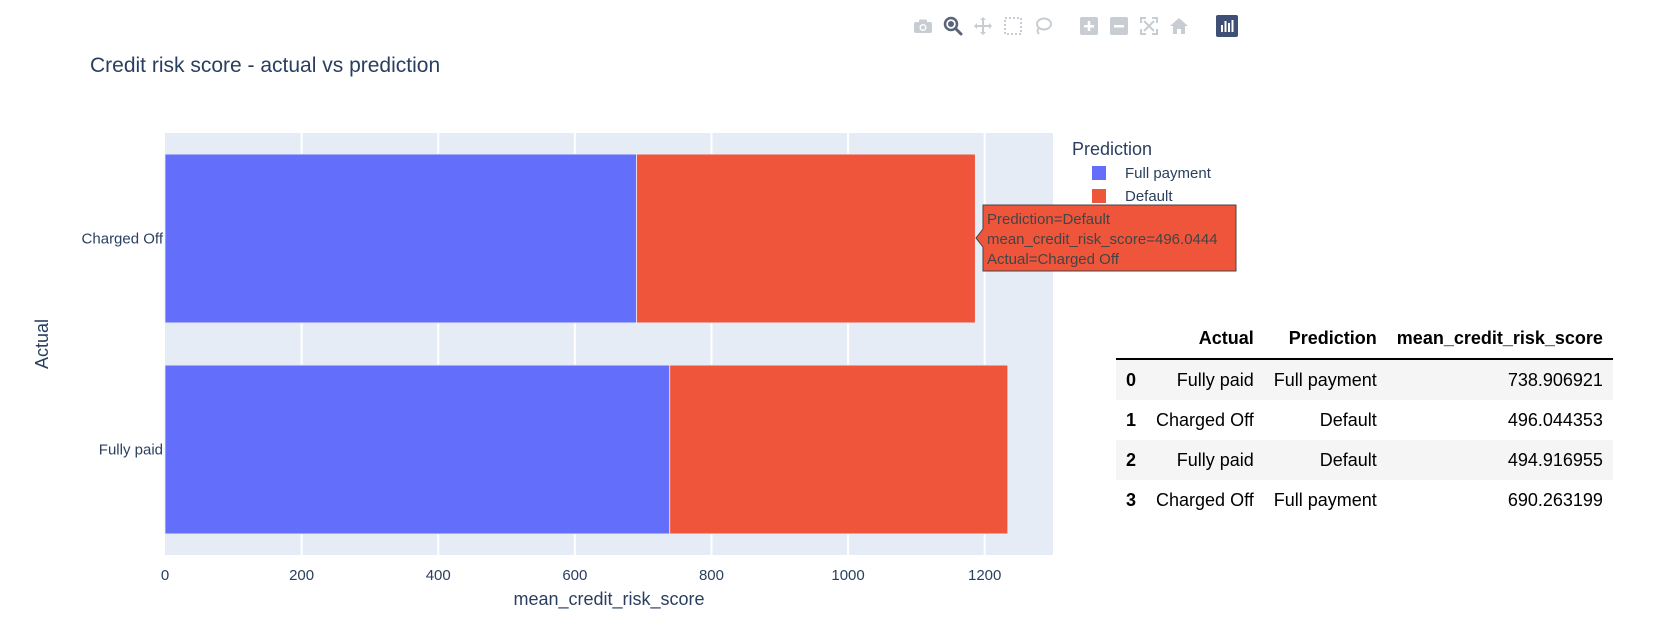 The width and height of the screenshot is (1671, 626). What do you see at coordinates (42, 344) in the screenshot?
I see `y-axis-title: Actual` at bounding box center [42, 344].